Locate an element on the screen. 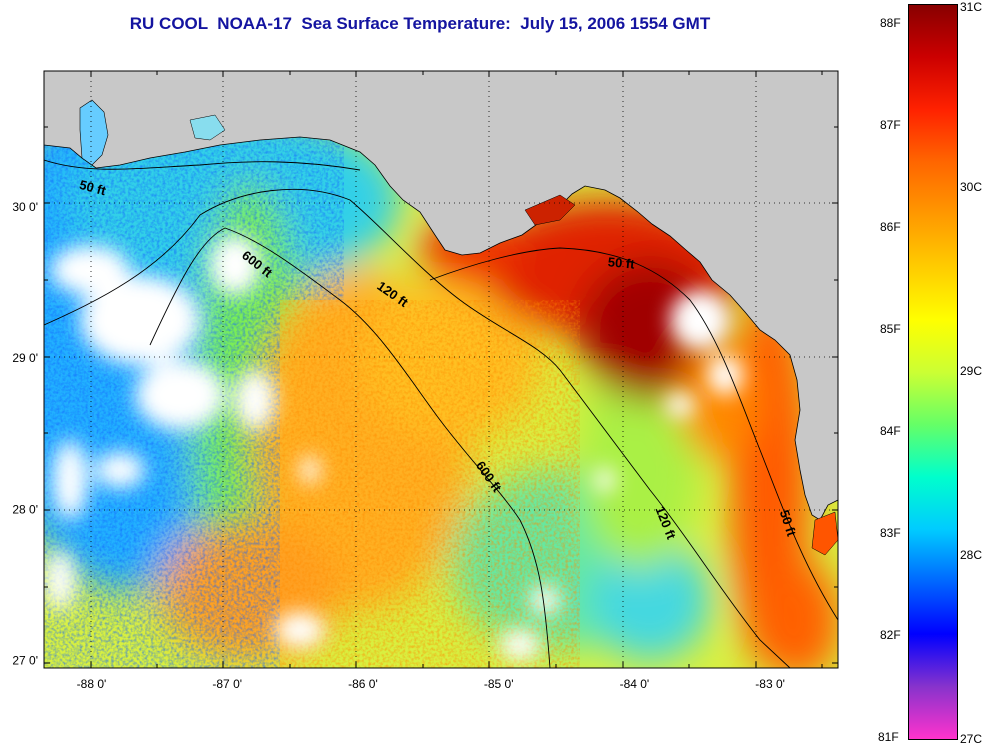 The image size is (992, 754). cool-patch-southeast is located at coordinates (650, 600).